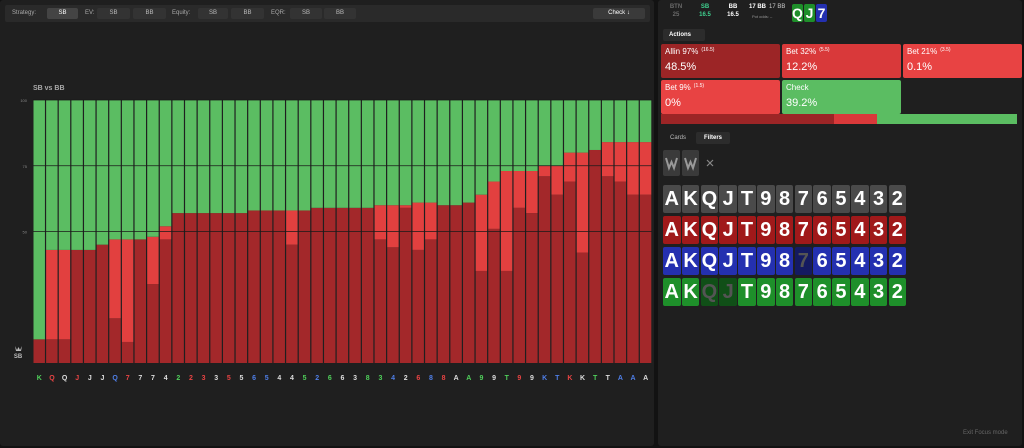  Describe the element at coordinates (841, 61) in the screenshot. I see `action-cell: Bet 32% (5.5) 12.2%` at that location.